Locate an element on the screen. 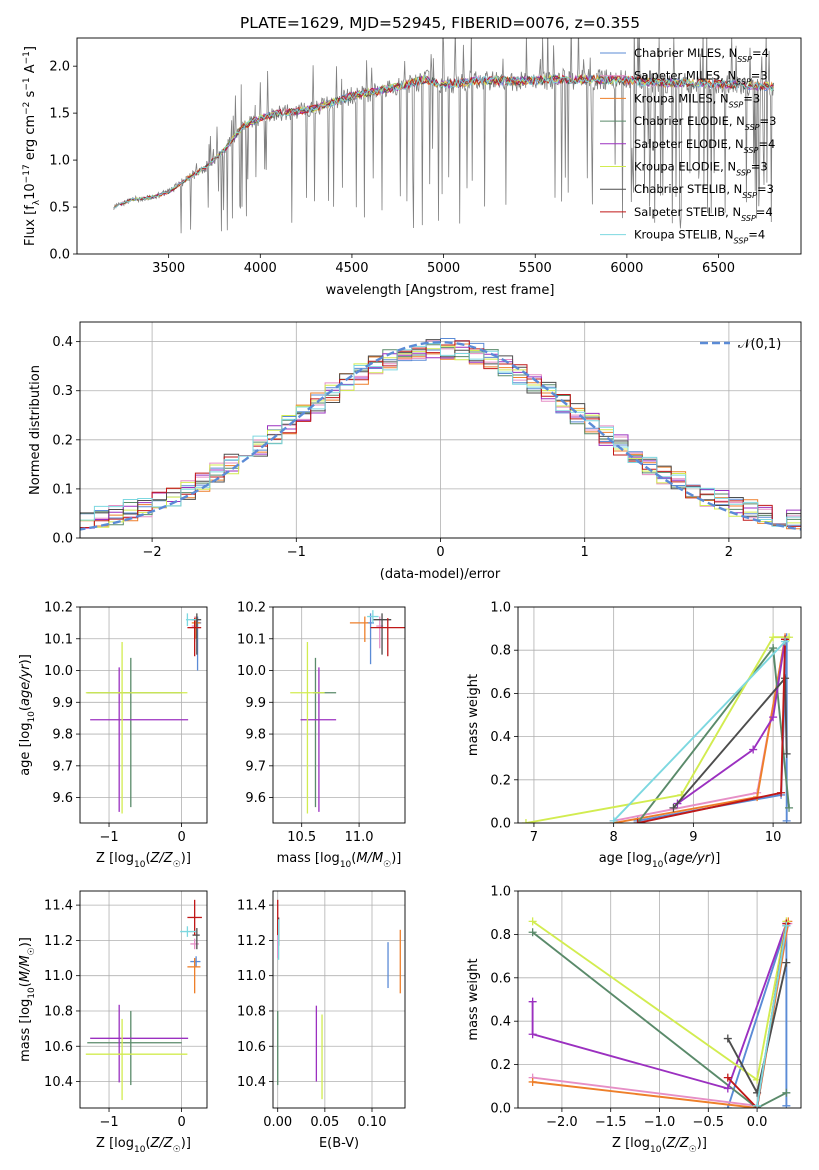  label-part: )] is located at coordinates (25, 942).